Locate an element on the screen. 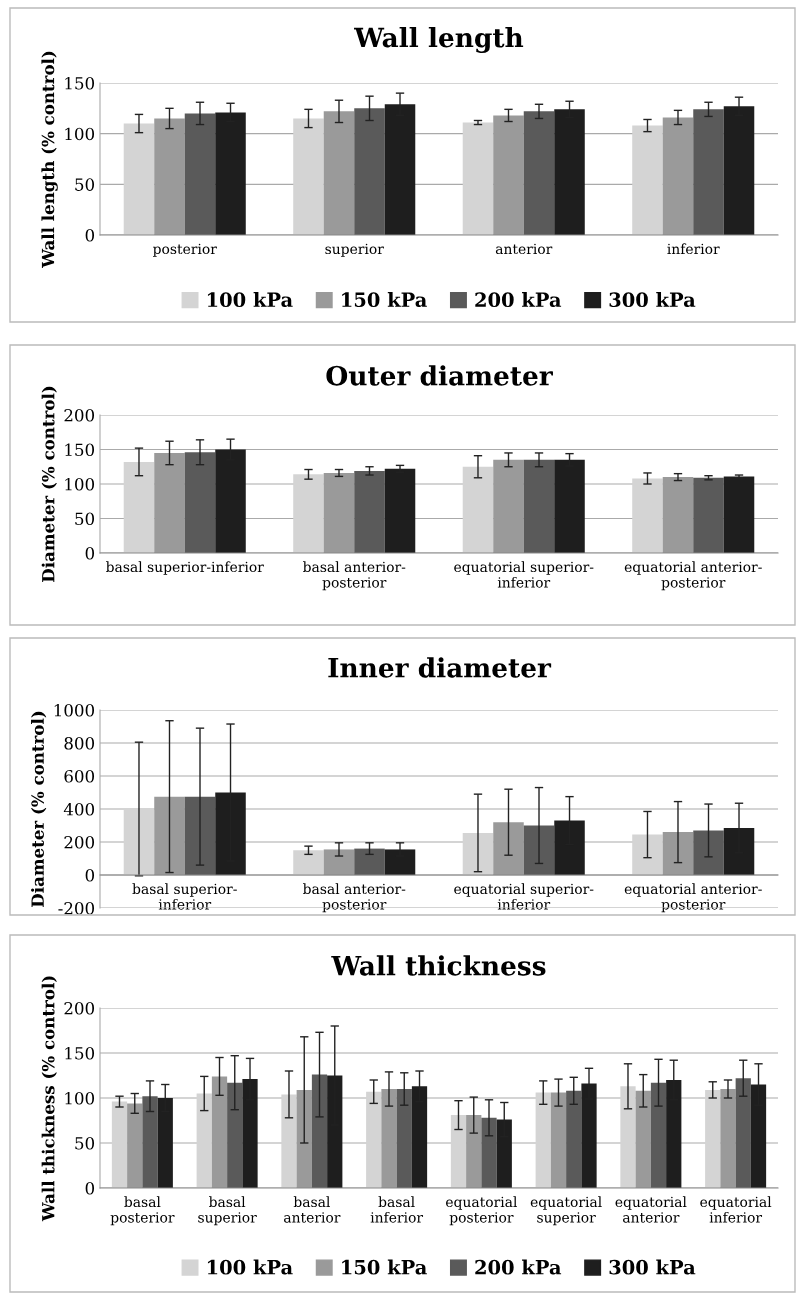 The width and height of the screenshot is (803, 1296). y-tick-label: 1000 is located at coordinates (74, 710).